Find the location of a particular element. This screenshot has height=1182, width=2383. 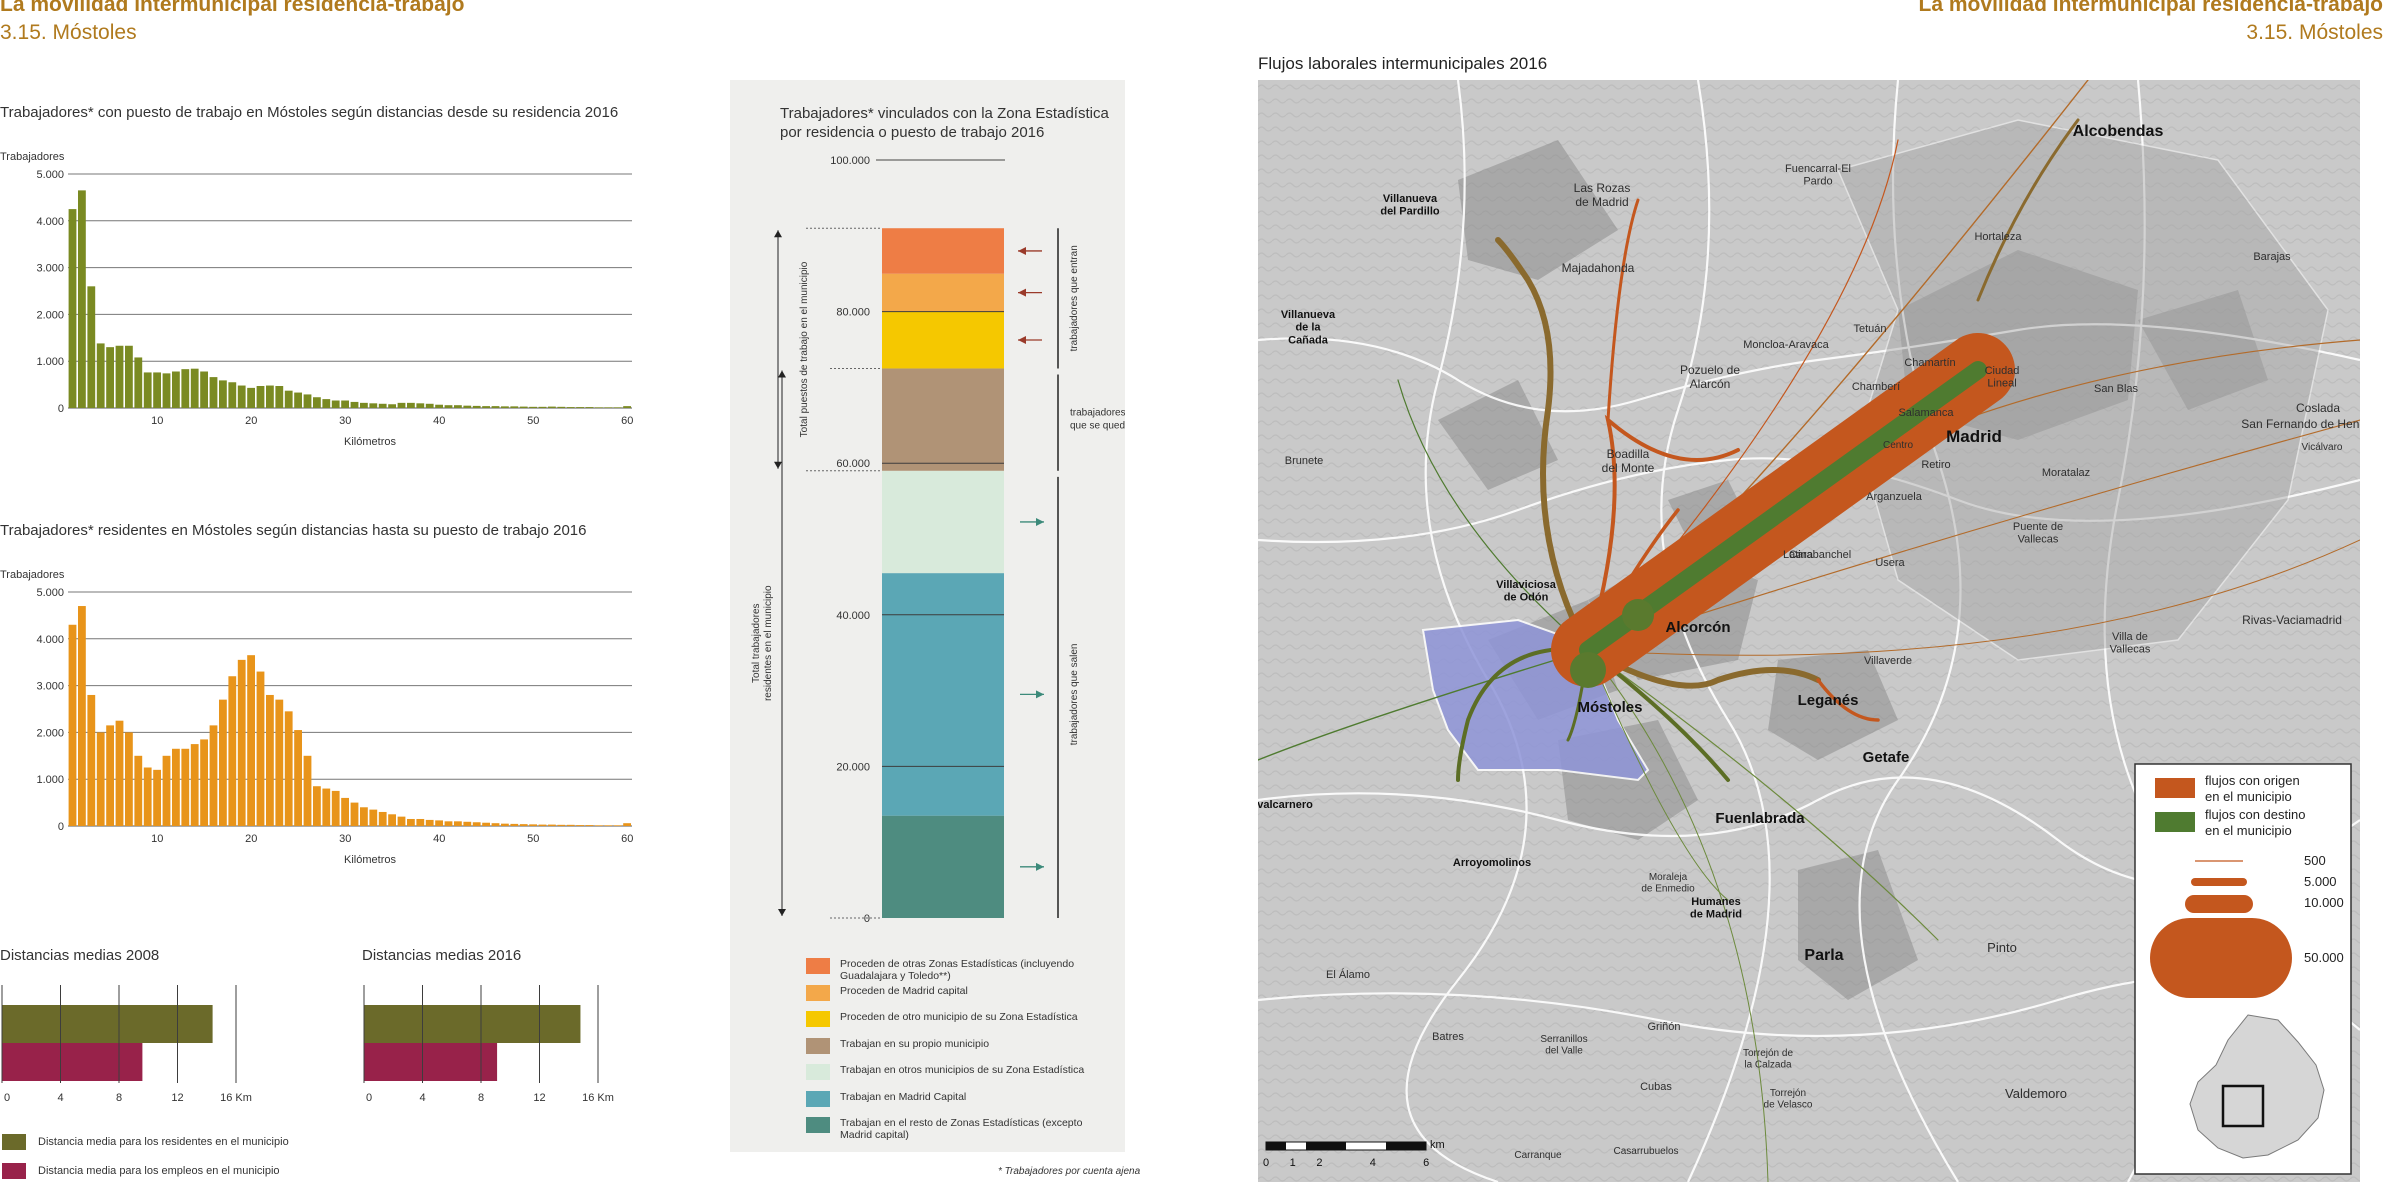

dist-2016-bar is located at coordinates (472, 1024).